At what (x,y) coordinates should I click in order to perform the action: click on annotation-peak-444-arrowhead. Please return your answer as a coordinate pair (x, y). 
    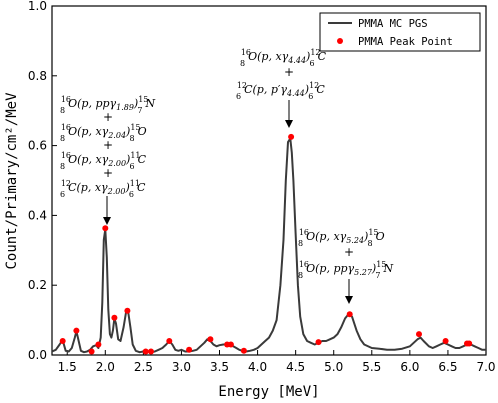
    Looking at the image, I should click on (289, 124).